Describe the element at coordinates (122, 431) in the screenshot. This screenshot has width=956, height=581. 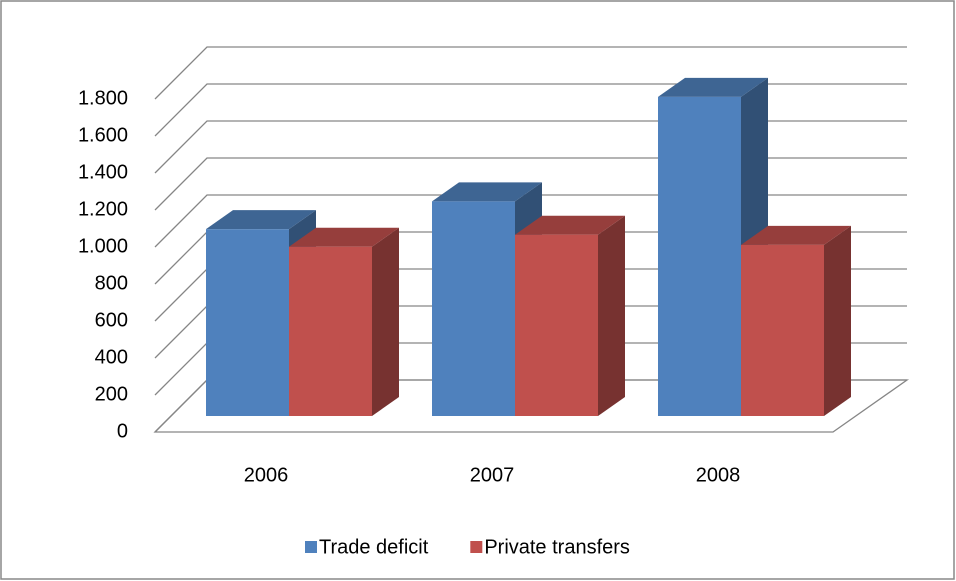
I see `y-tick-label: 0` at that location.